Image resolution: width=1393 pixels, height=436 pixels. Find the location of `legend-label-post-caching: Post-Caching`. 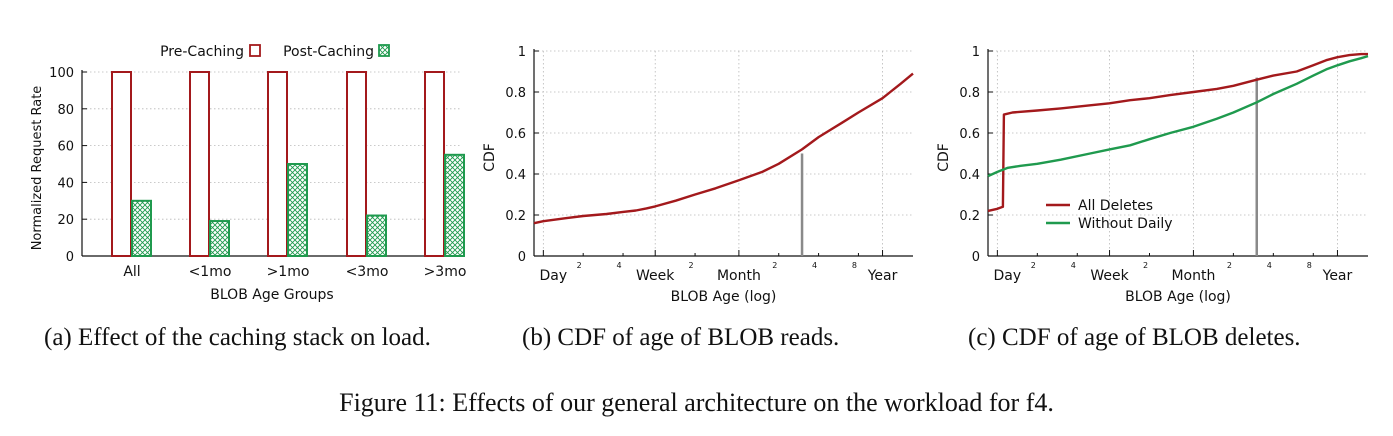

legend-label-post-caching: Post-Caching is located at coordinates (328, 52).